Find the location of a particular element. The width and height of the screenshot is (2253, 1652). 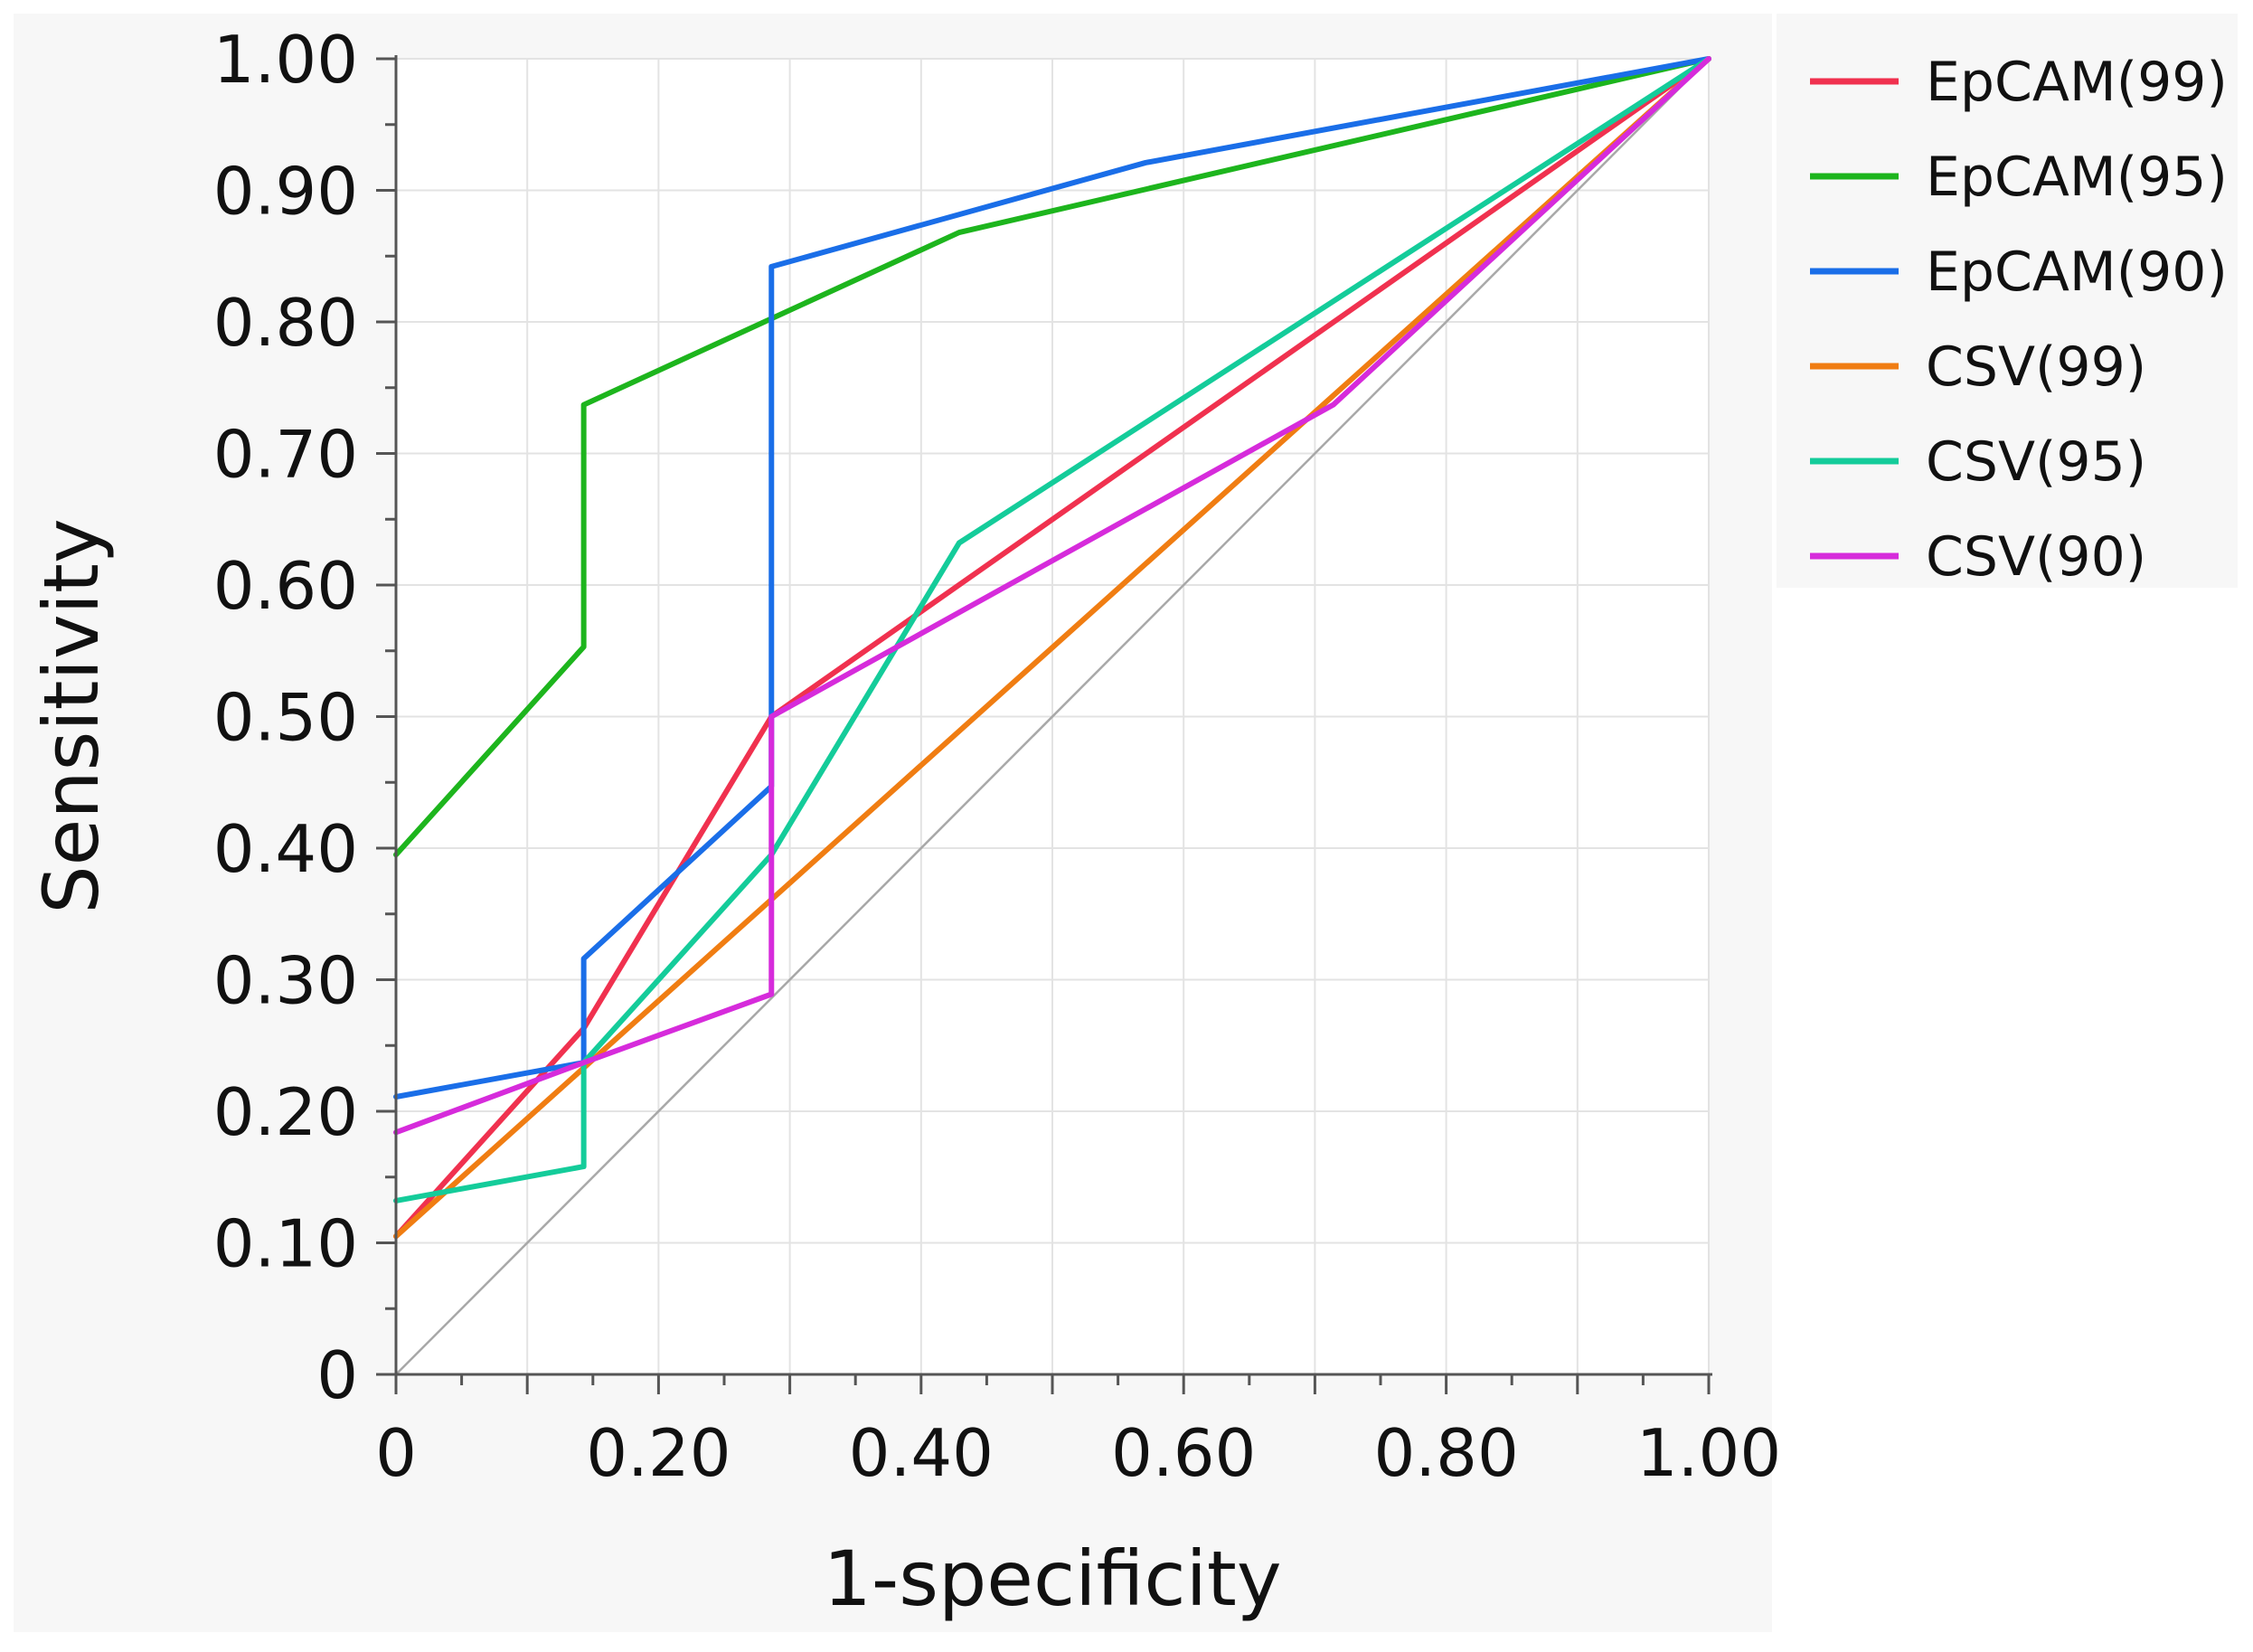

legend-panel is located at coordinates (2008, 301).